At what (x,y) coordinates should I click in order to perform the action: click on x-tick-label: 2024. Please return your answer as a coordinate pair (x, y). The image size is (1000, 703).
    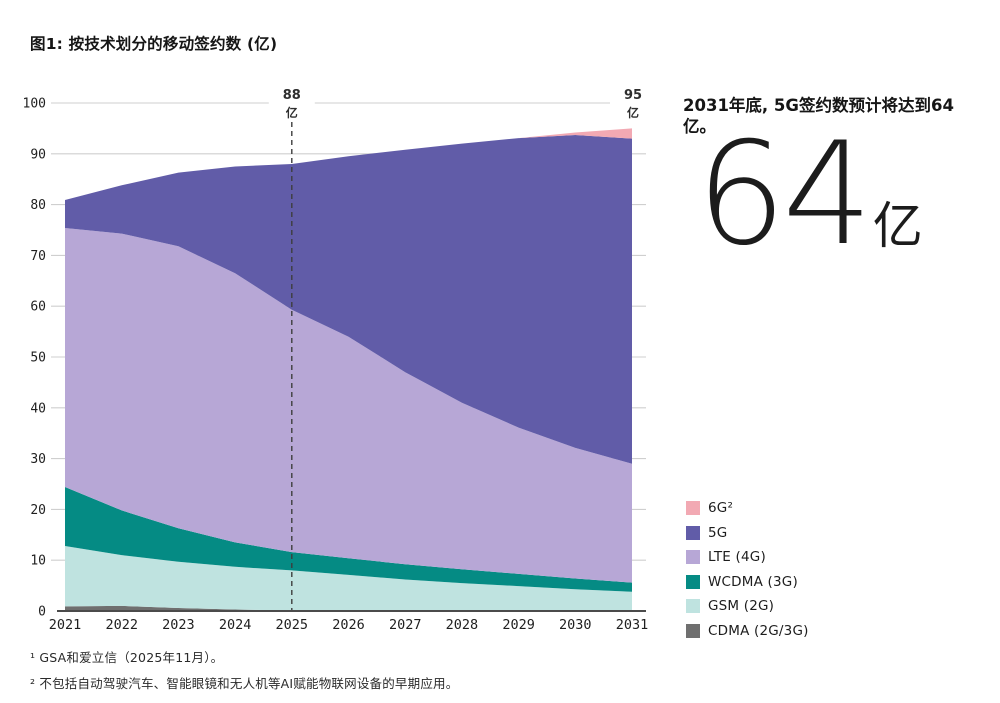
    Looking at the image, I should click on (235, 625).